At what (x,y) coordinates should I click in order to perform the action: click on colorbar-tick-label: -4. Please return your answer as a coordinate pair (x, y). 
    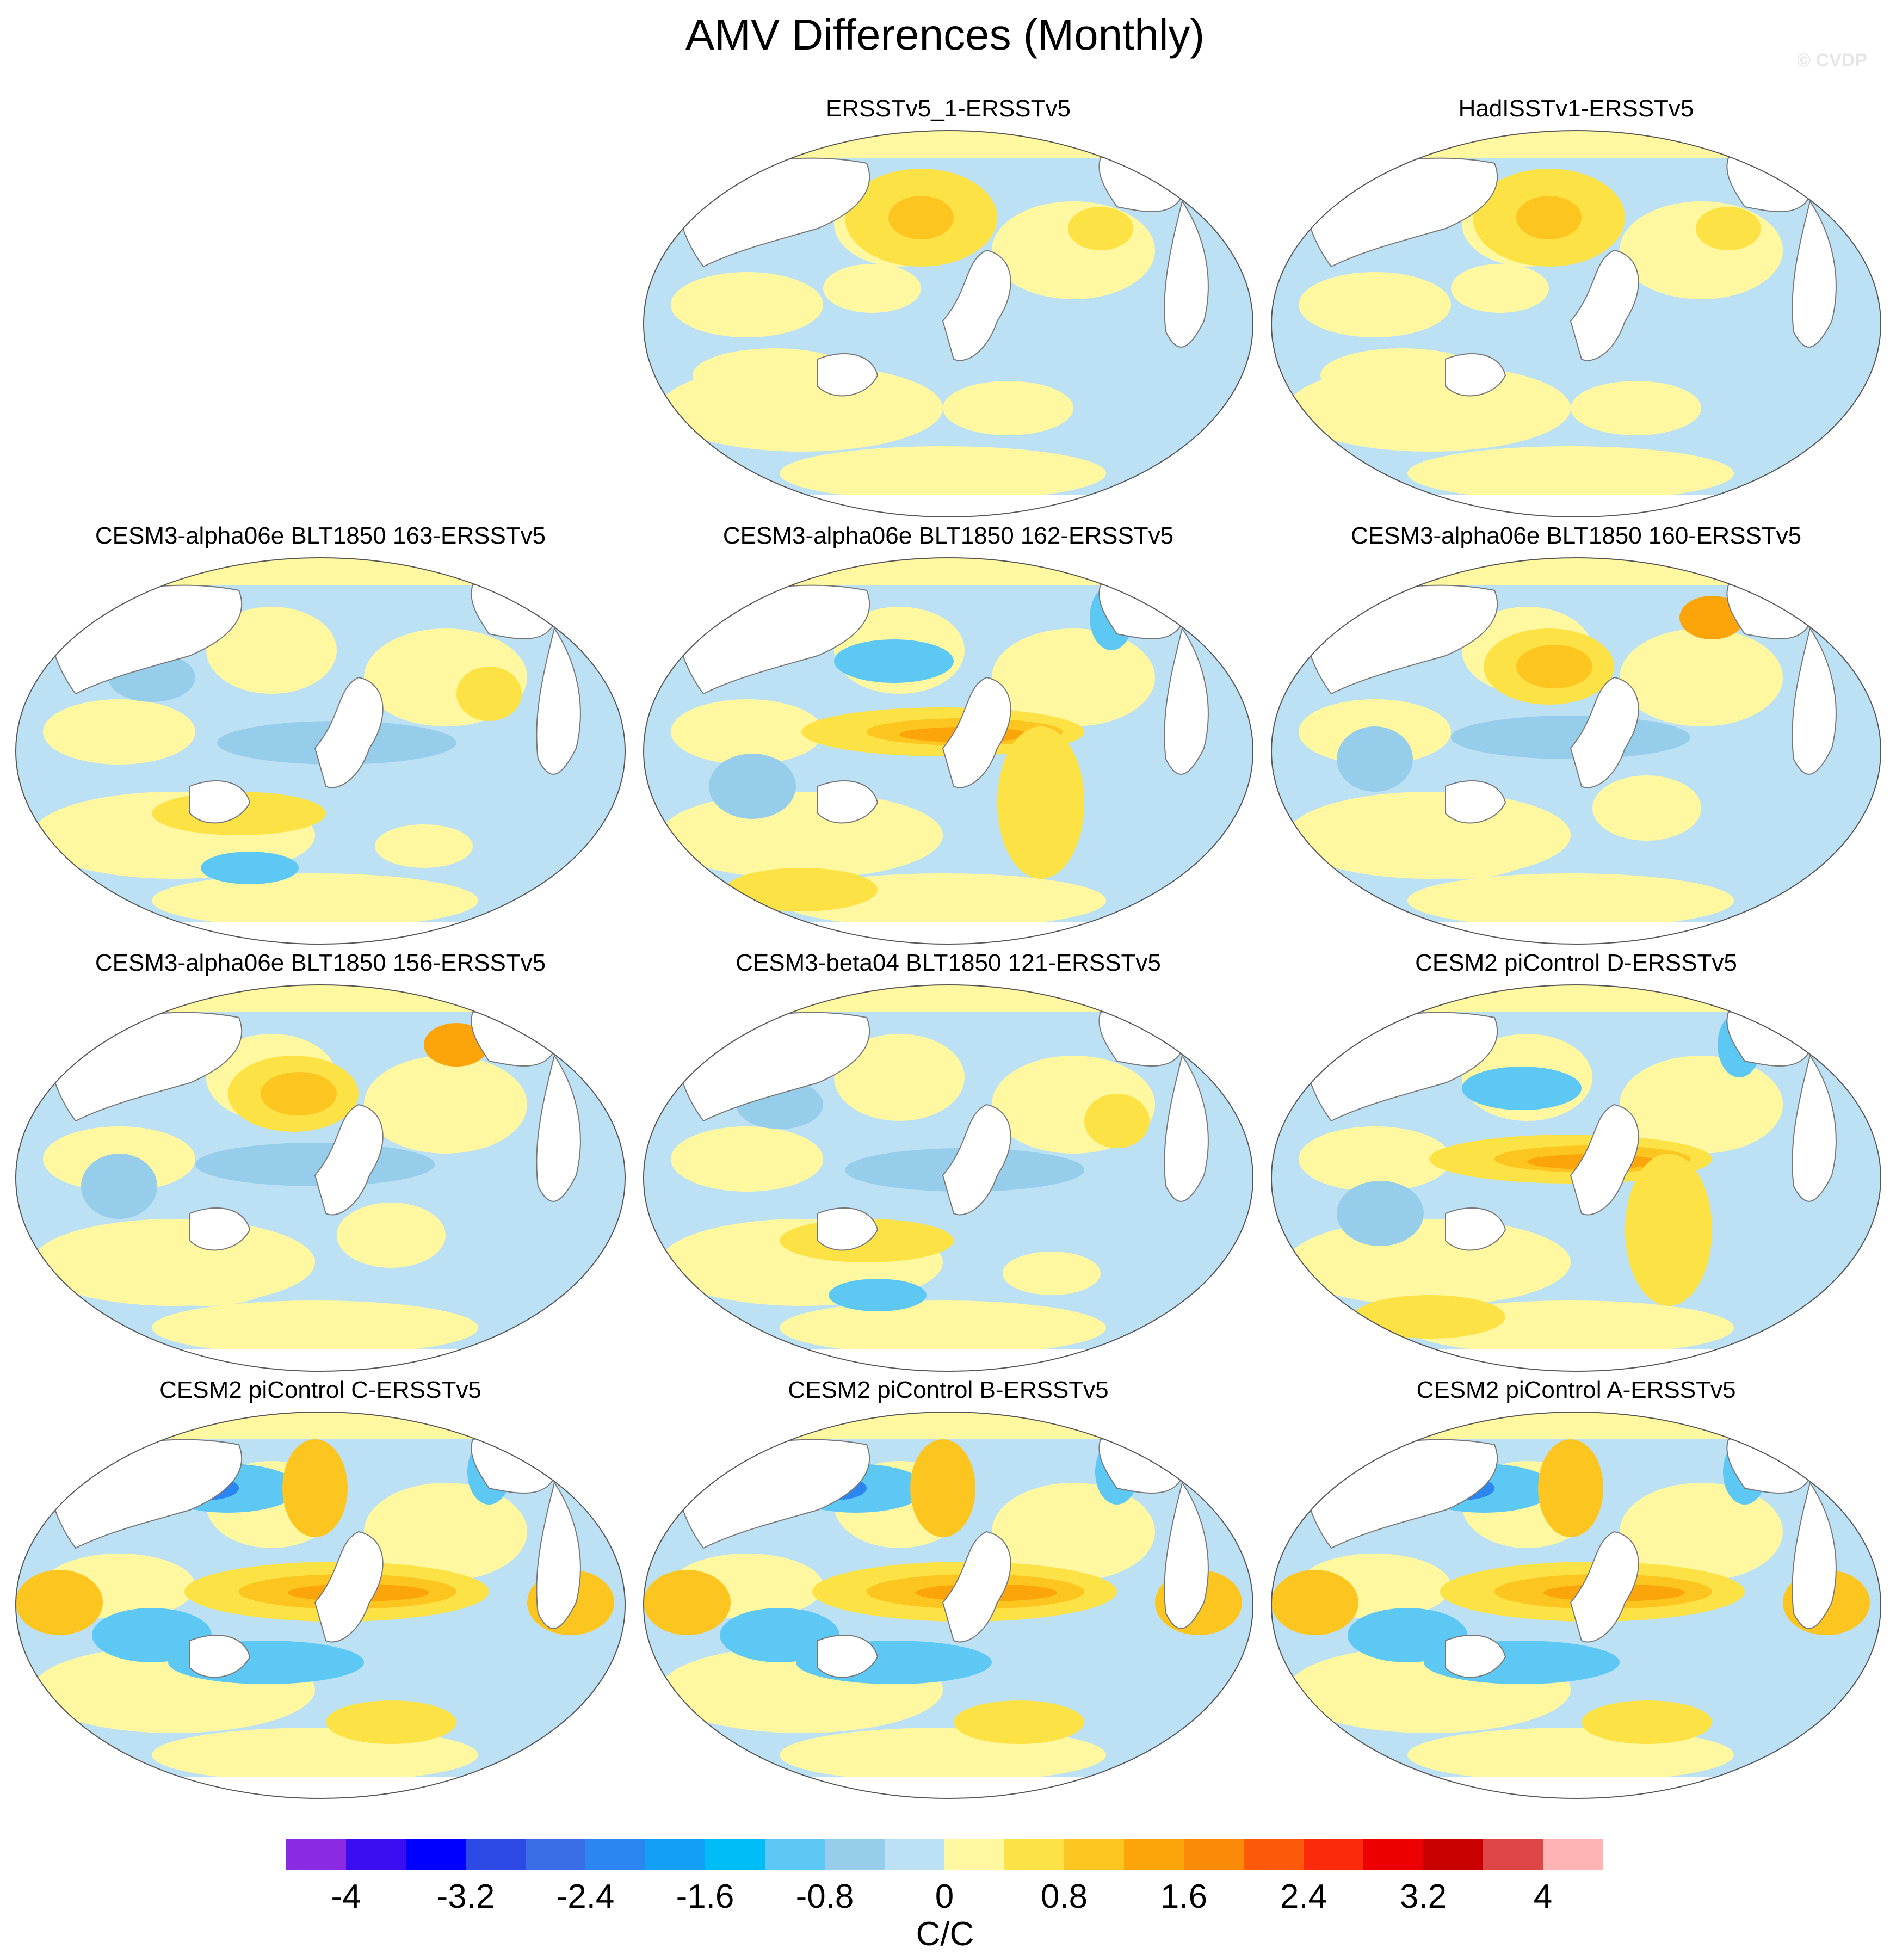
    Looking at the image, I should click on (346, 1896).